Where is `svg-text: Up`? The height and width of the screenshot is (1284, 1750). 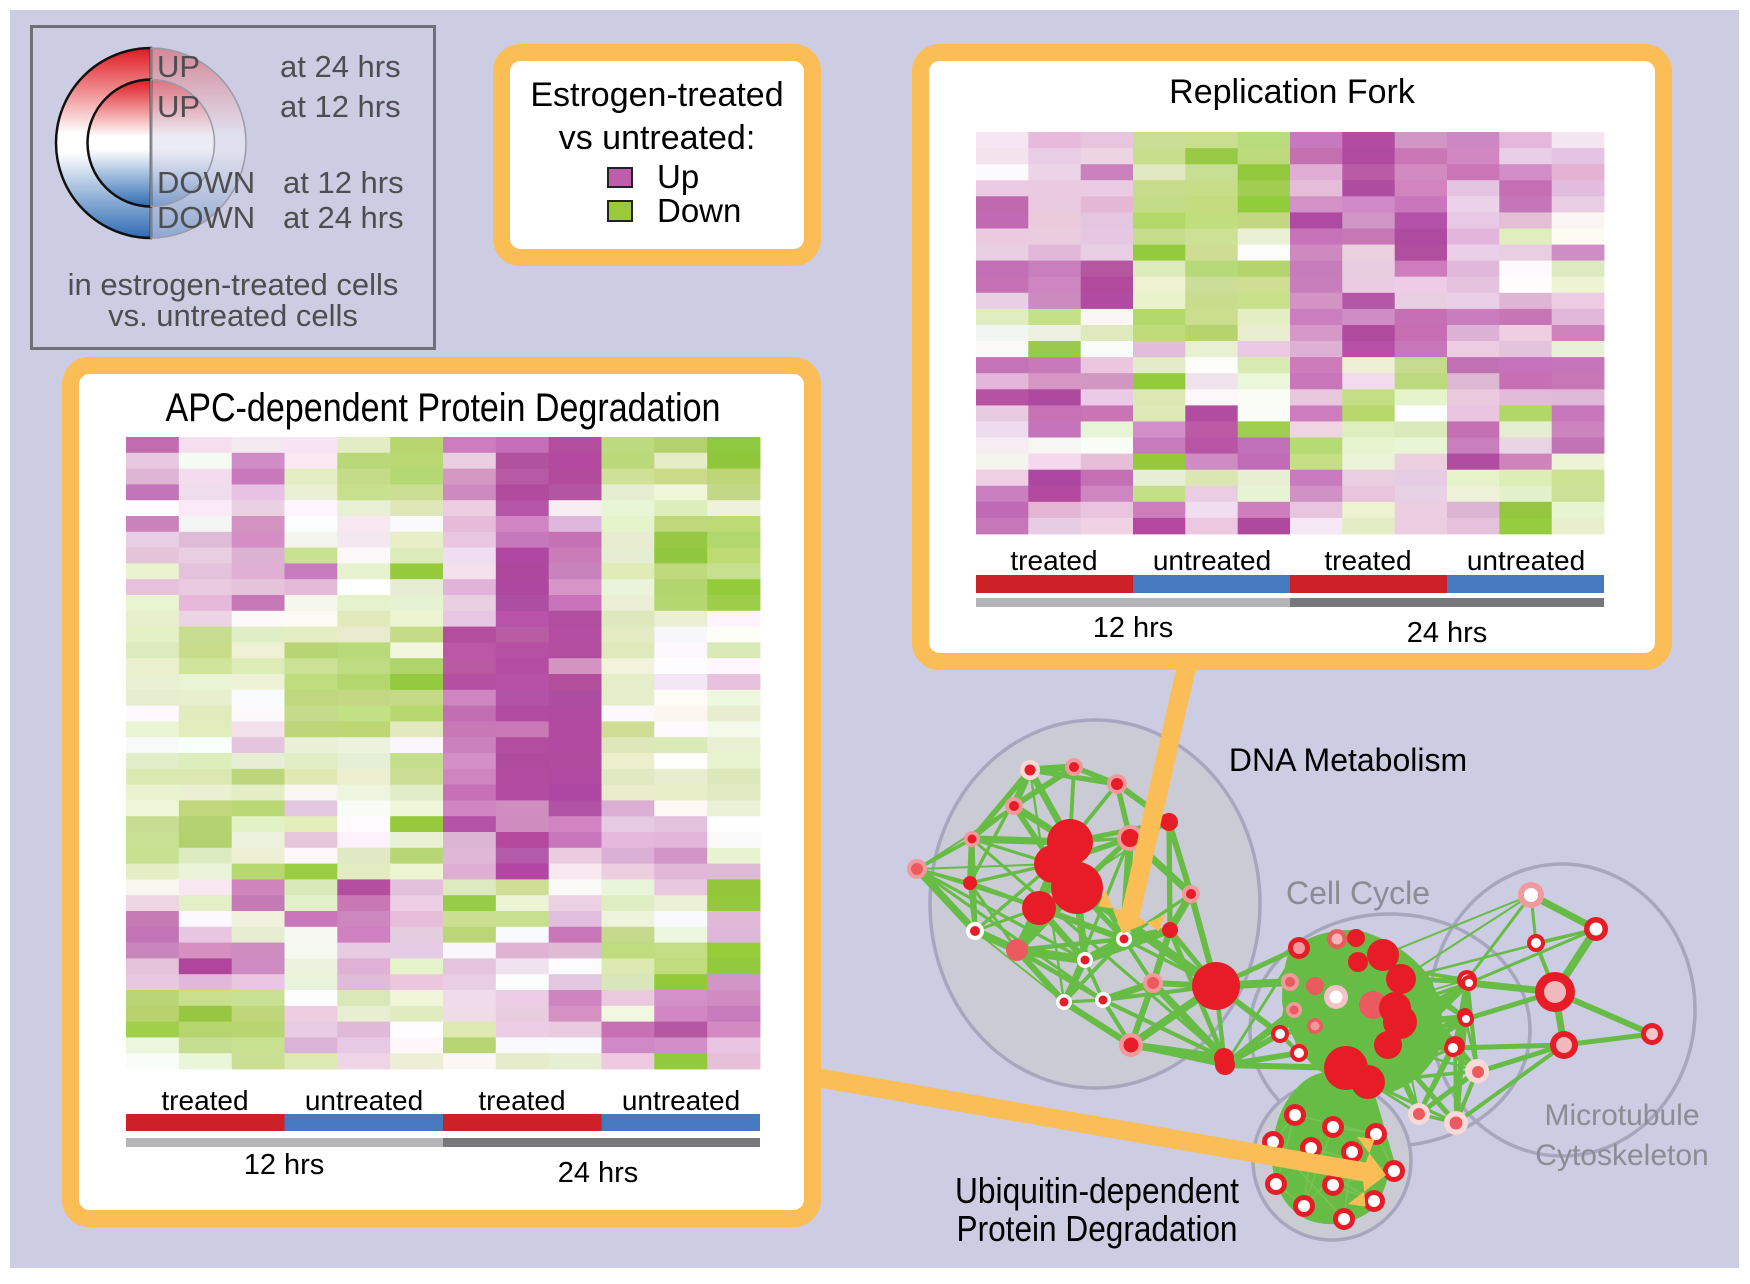 svg-text: Up is located at coordinates (678, 176).